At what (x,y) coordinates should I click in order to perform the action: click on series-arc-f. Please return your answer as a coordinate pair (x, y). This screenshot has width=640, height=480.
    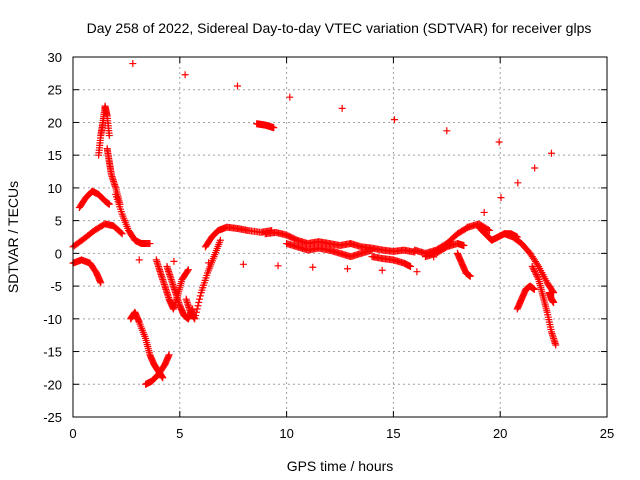
    Looking at the image, I should click on (133, 219).